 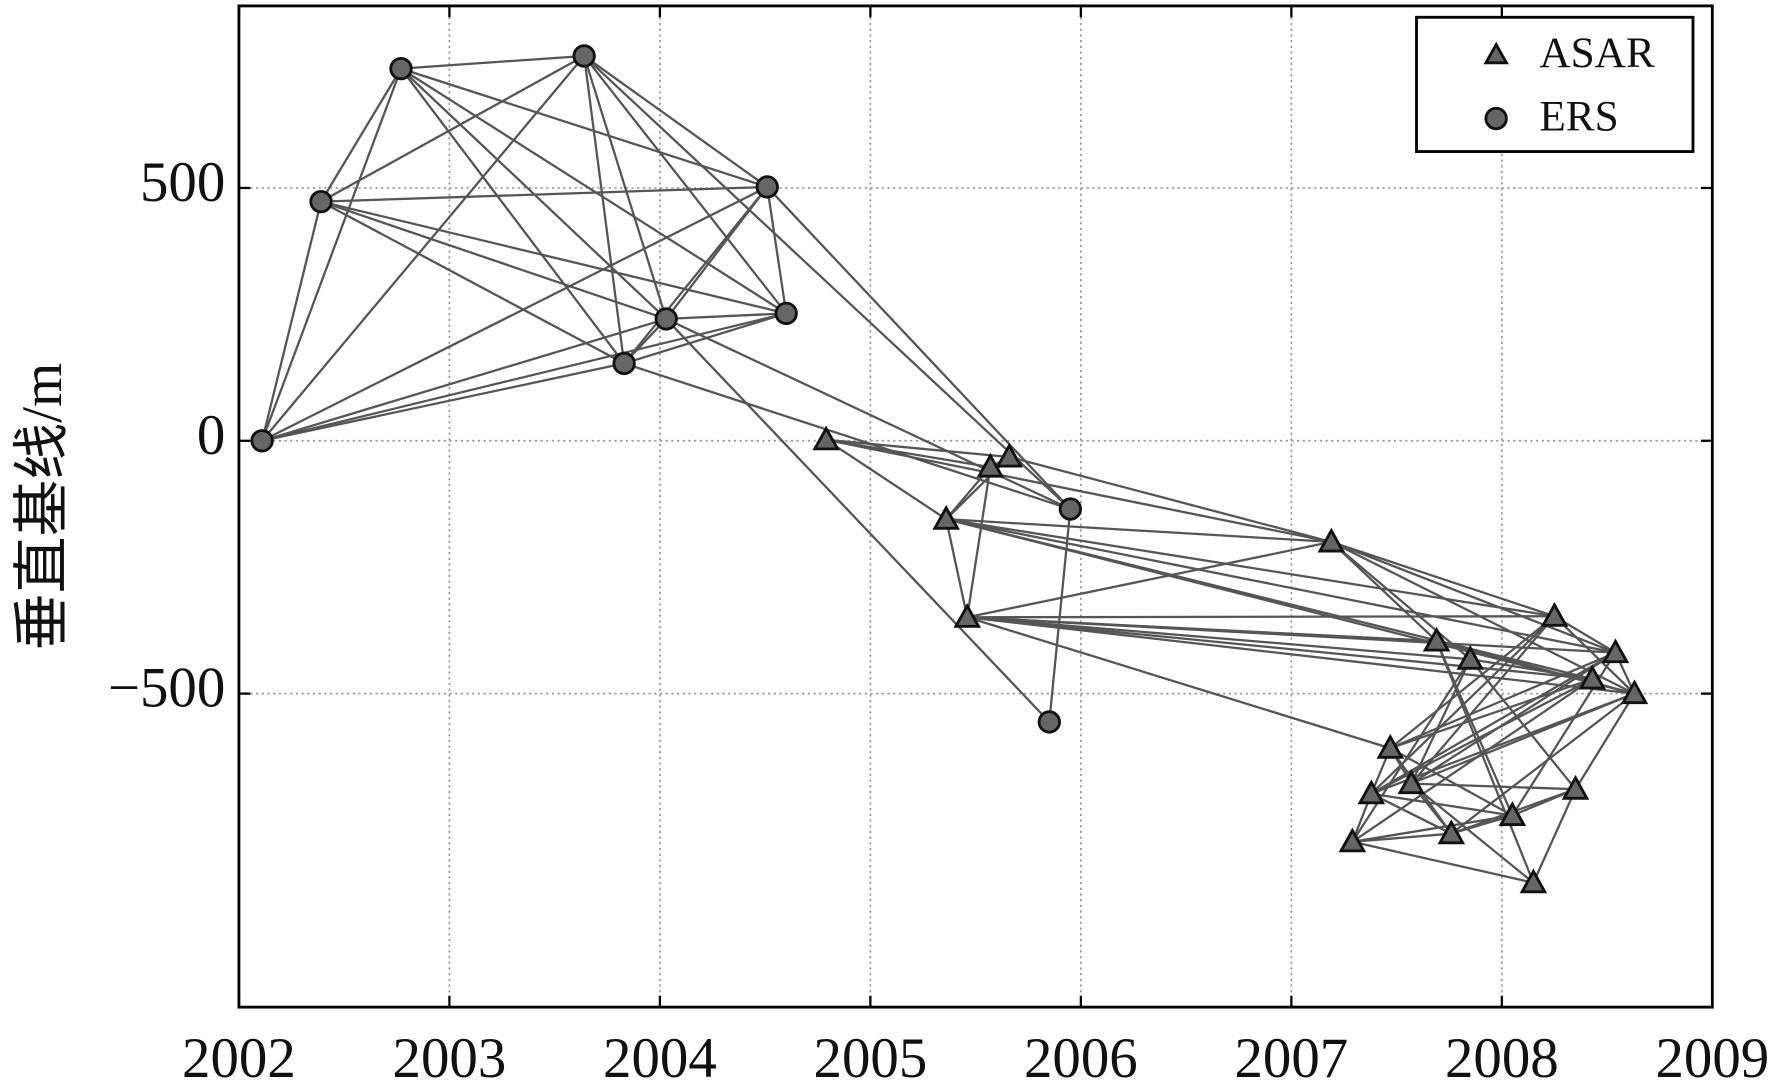 I want to click on y-axis-label: 垂直基线/m, so click(x=42, y=507).